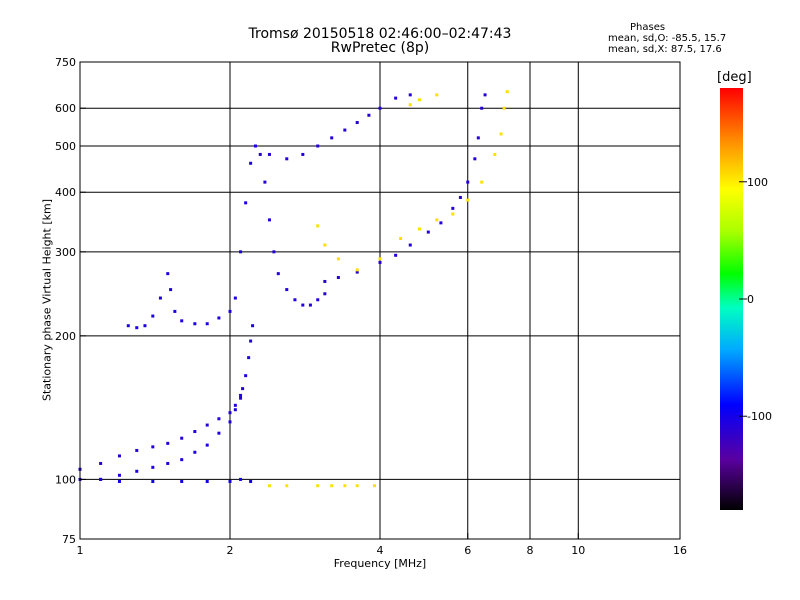 The height and width of the screenshot is (600, 800). Describe the element at coordinates (380, 48) in the screenshot. I see `chart-subtitle: RwPretec (8p)` at that location.